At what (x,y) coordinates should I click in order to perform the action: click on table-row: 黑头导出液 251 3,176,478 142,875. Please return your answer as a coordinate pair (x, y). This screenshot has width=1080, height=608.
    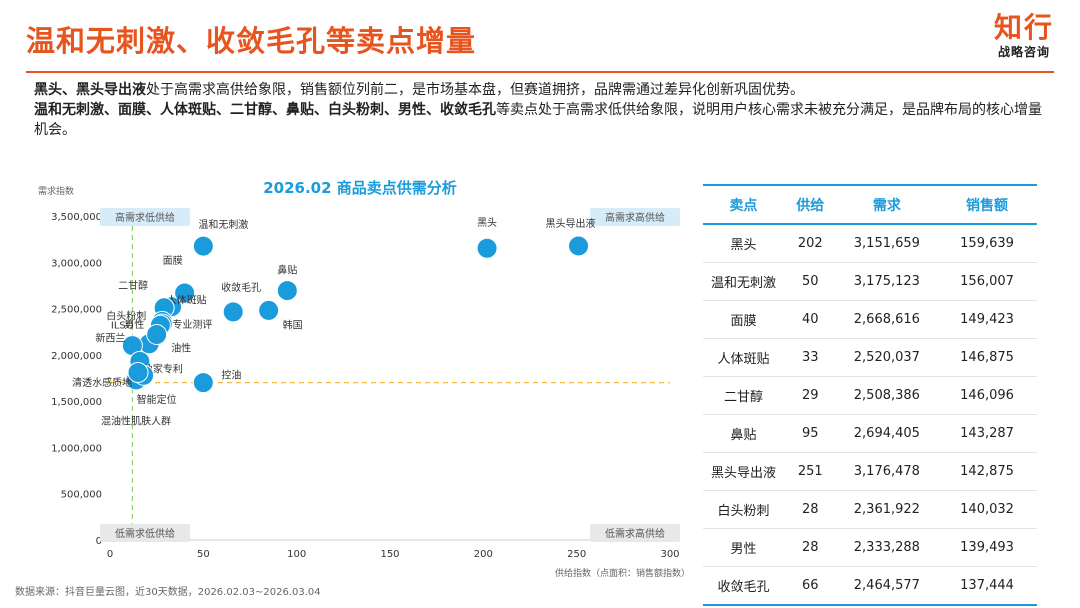
    Looking at the image, I should click on (870, 471).